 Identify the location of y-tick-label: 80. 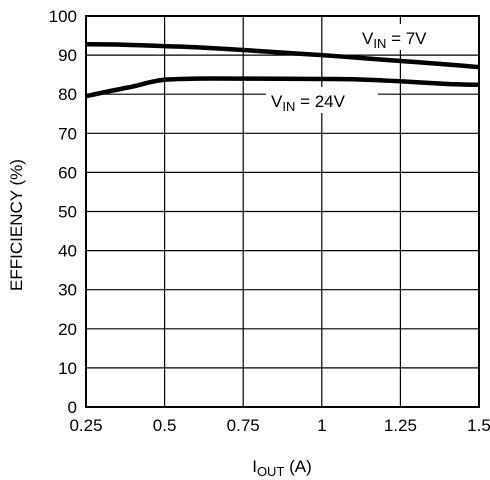
(67, 94).